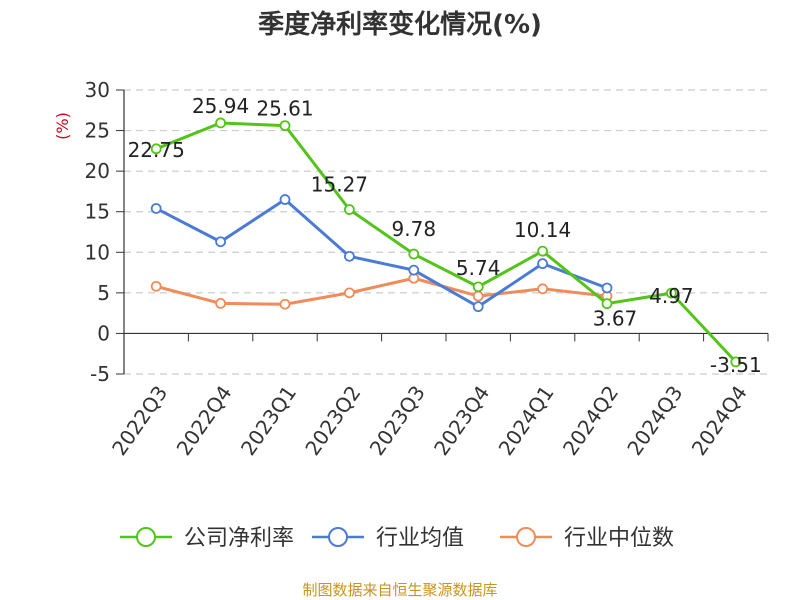  What do you see at coordinates (284, 109) in the screenshot?
I see `data-label: 25.61` at bounding box center [284, 109].